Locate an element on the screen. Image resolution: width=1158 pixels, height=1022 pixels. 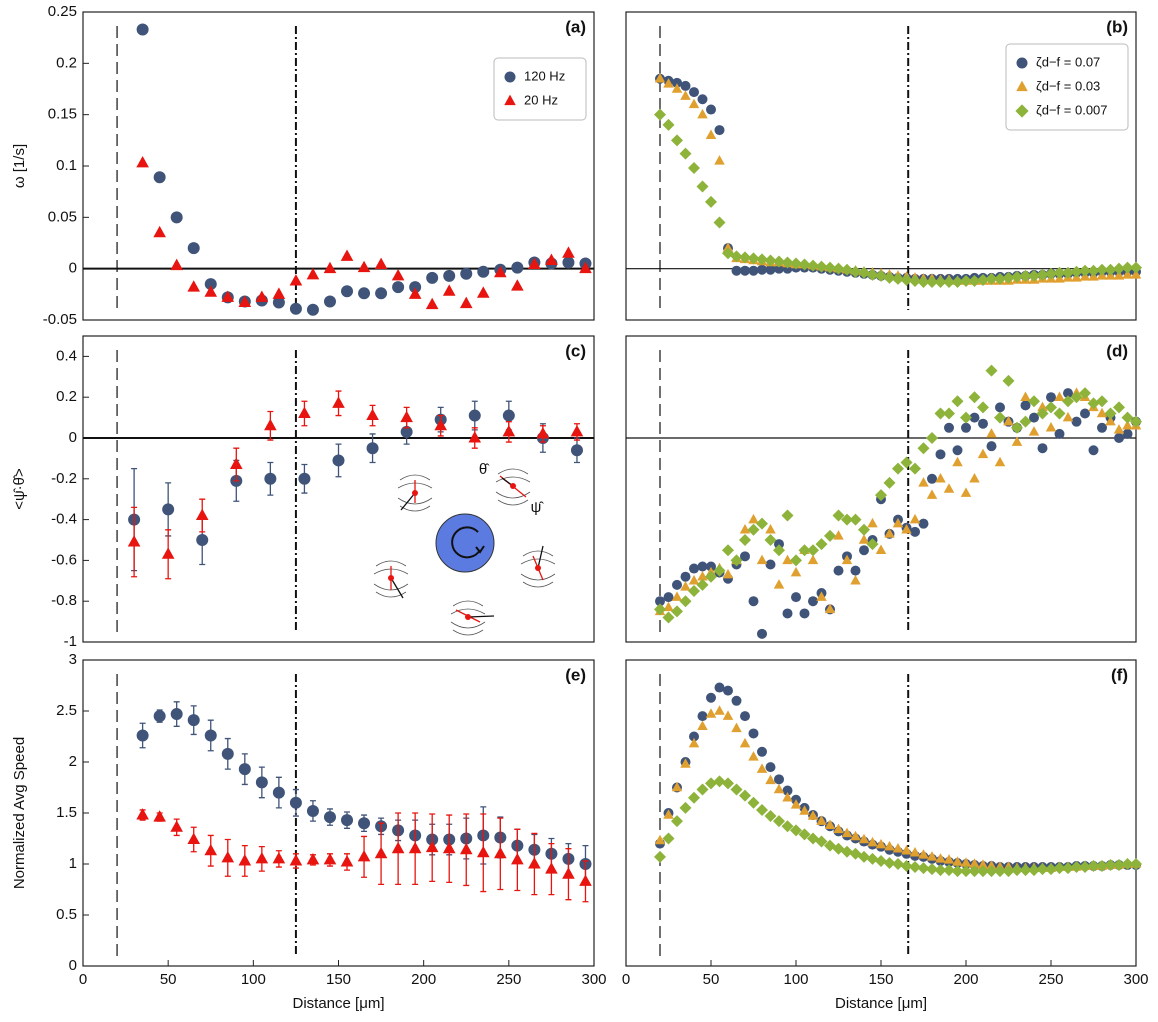
x-tick-label: 300 is located at coordinates (593, 979).